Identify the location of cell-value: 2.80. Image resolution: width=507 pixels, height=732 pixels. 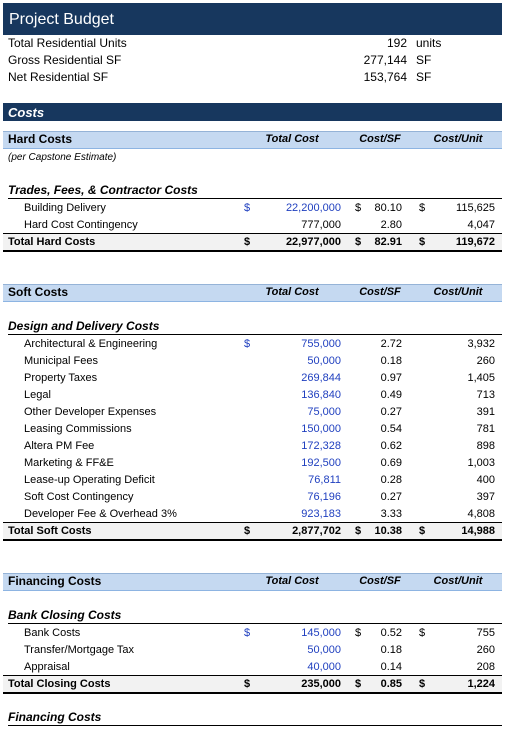
(391, 224).